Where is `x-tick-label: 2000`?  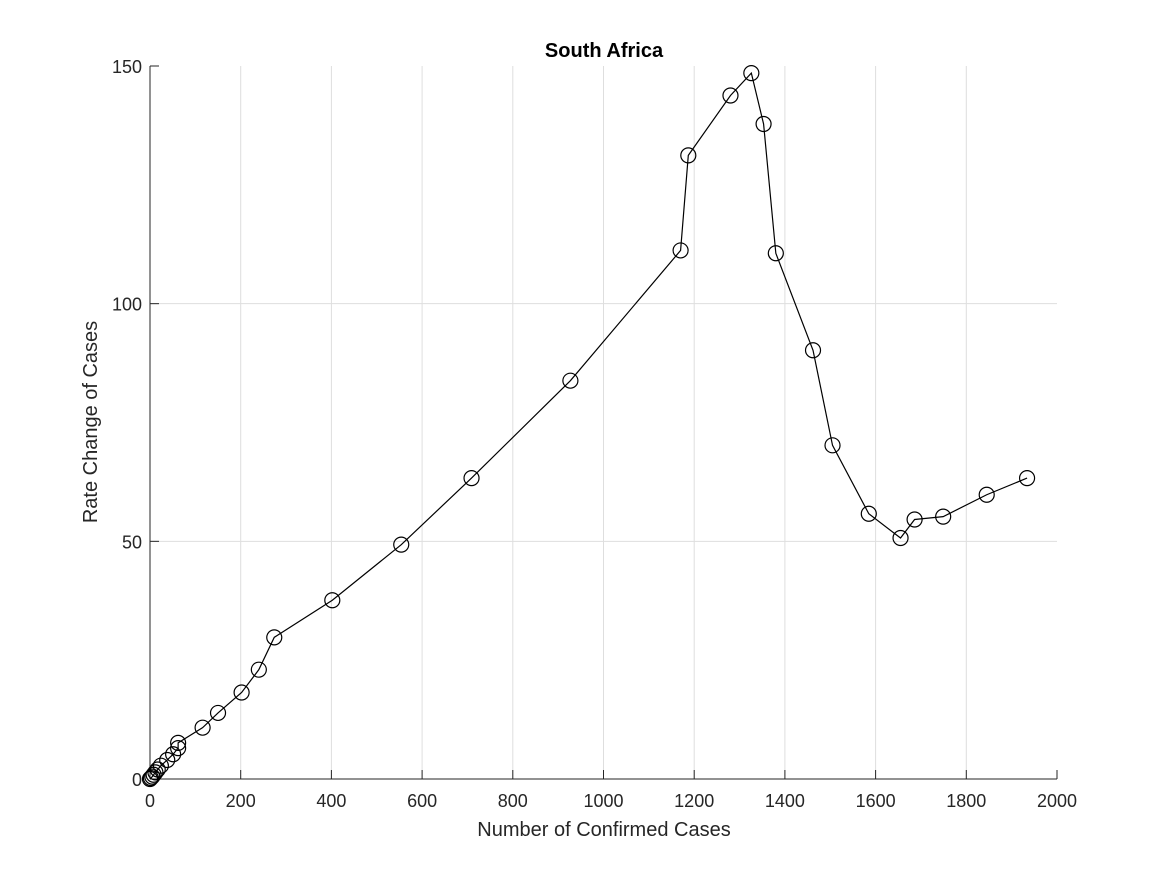
x-tick-label: 2000 is located at coordinates (1057, 801).